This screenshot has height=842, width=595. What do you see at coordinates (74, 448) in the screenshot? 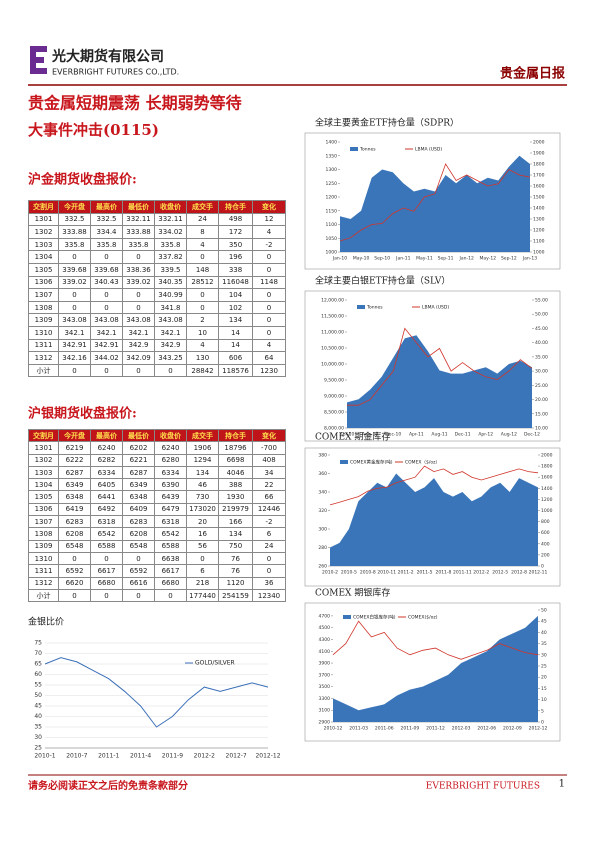
I see `table-cell: 6219` at bounding box center [74, 448].